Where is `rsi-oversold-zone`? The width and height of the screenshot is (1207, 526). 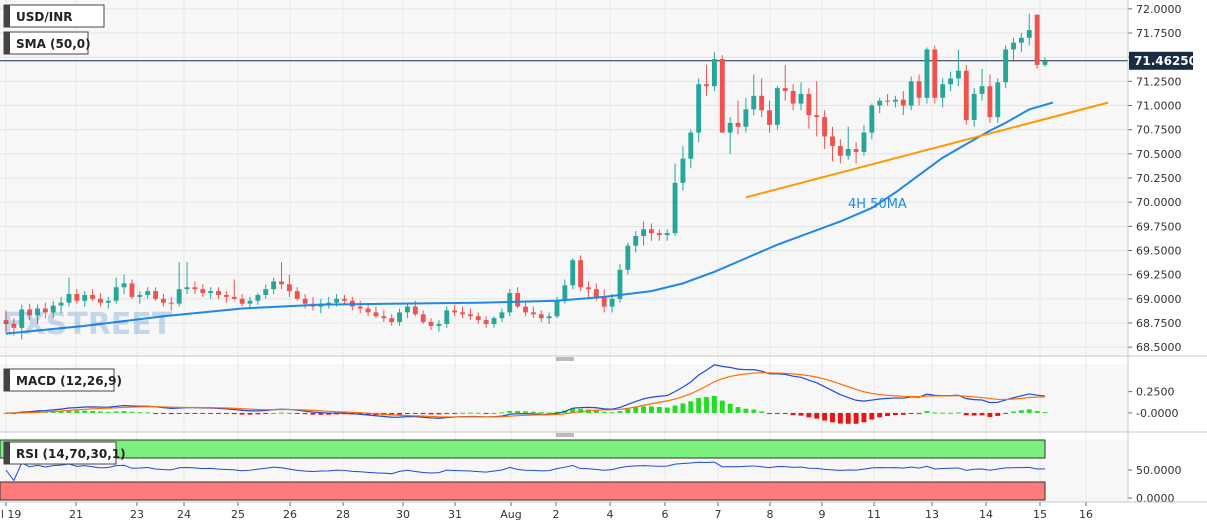 rsi-oversold-zone is located at coordinates (523, 491).